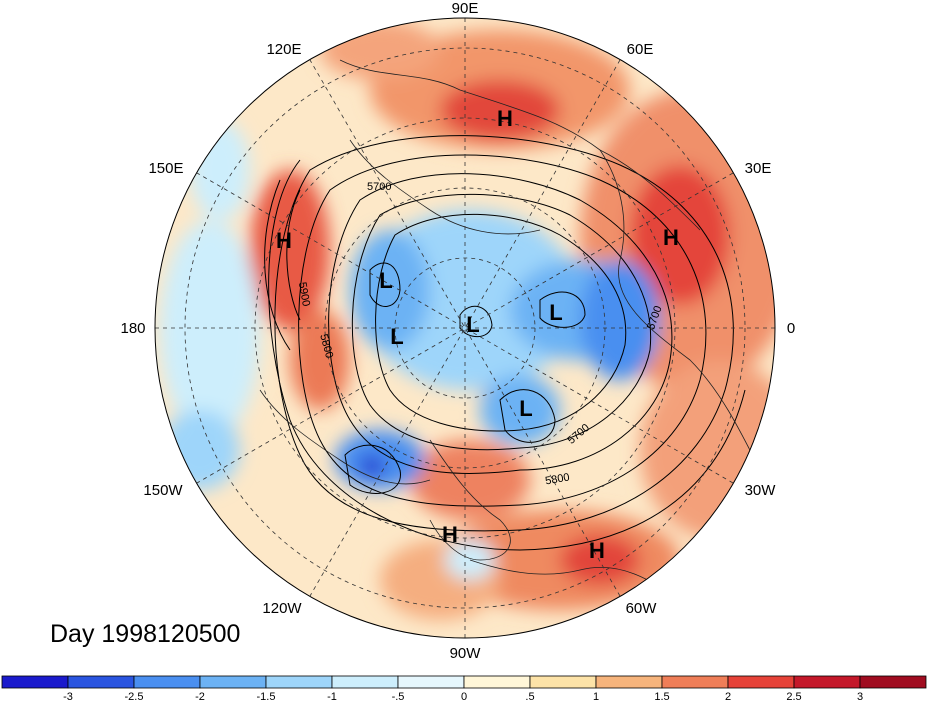 The width and height of the screenshot is (928, 702). Describe the element at coordinates (379, 187) in the screenshot. I see `contour-label: 5700` at that location.